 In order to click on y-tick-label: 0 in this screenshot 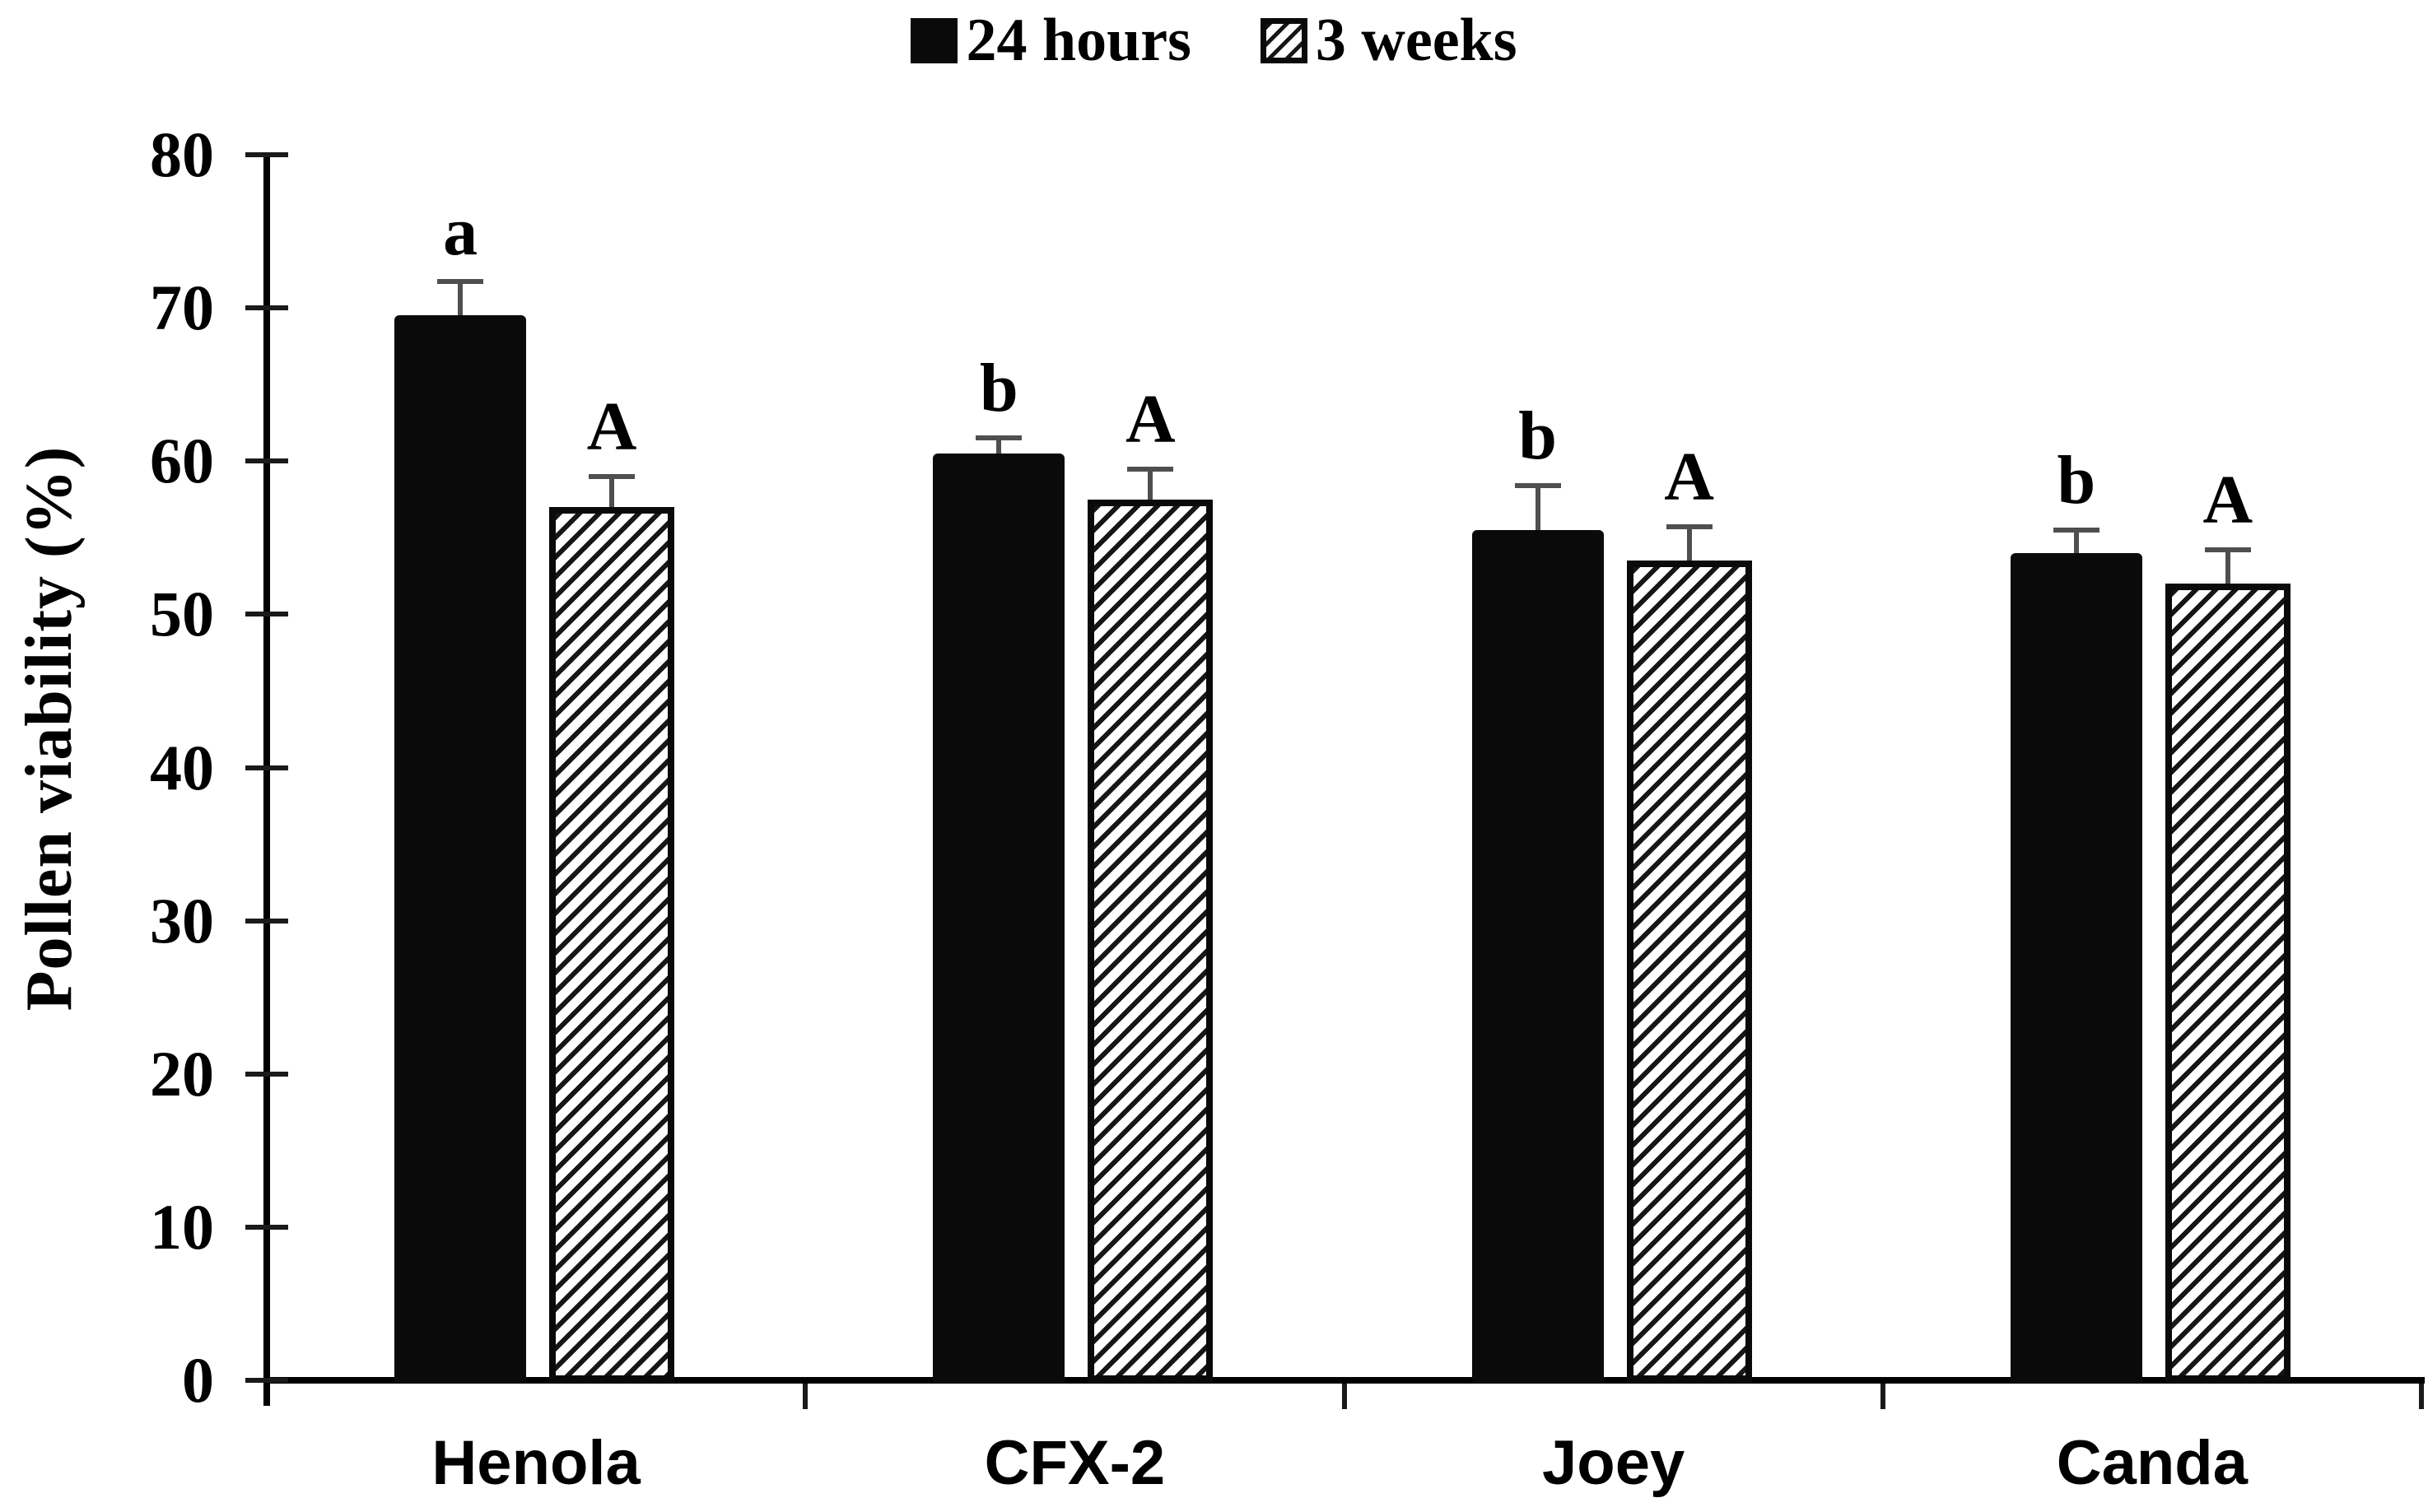, I will do `click(198, 1380)`.